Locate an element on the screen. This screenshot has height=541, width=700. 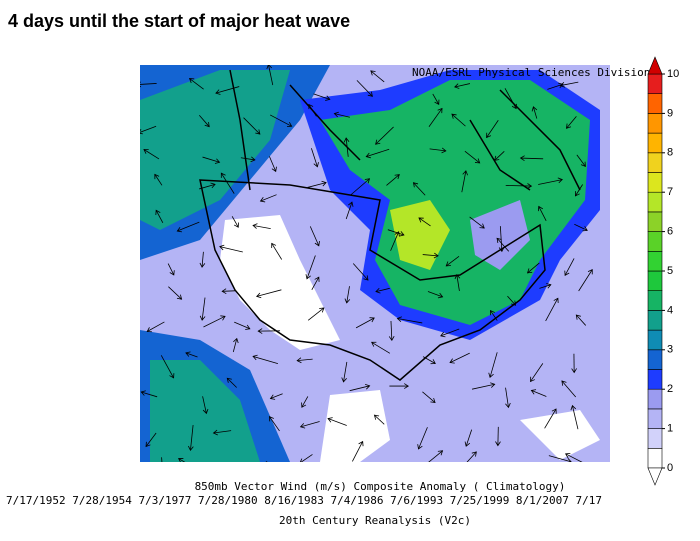
coastline is located at coordinates (405, 130).